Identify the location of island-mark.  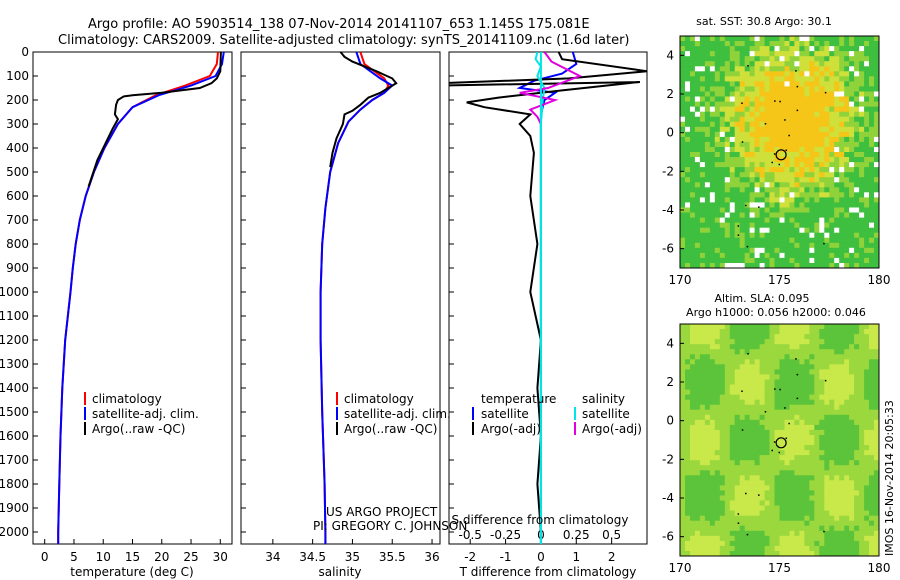
(747, 534).